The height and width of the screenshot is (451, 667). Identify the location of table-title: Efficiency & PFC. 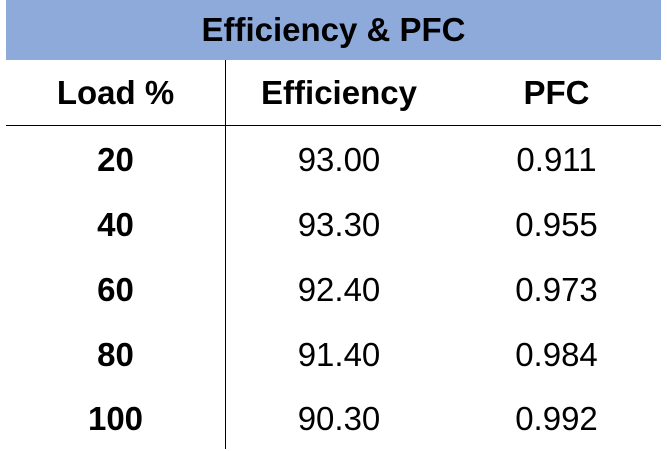
(333, 30).